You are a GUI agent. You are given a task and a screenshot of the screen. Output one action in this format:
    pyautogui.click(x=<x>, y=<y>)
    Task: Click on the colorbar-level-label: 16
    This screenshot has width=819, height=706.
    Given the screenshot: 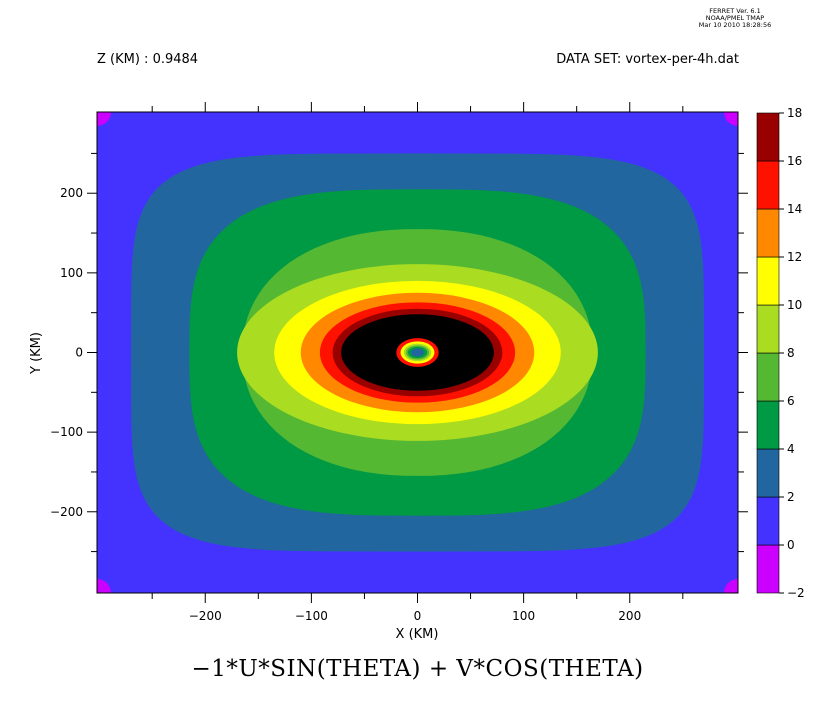 What is the action you would take?
    pyautogui.click(x=794, y=161)
    